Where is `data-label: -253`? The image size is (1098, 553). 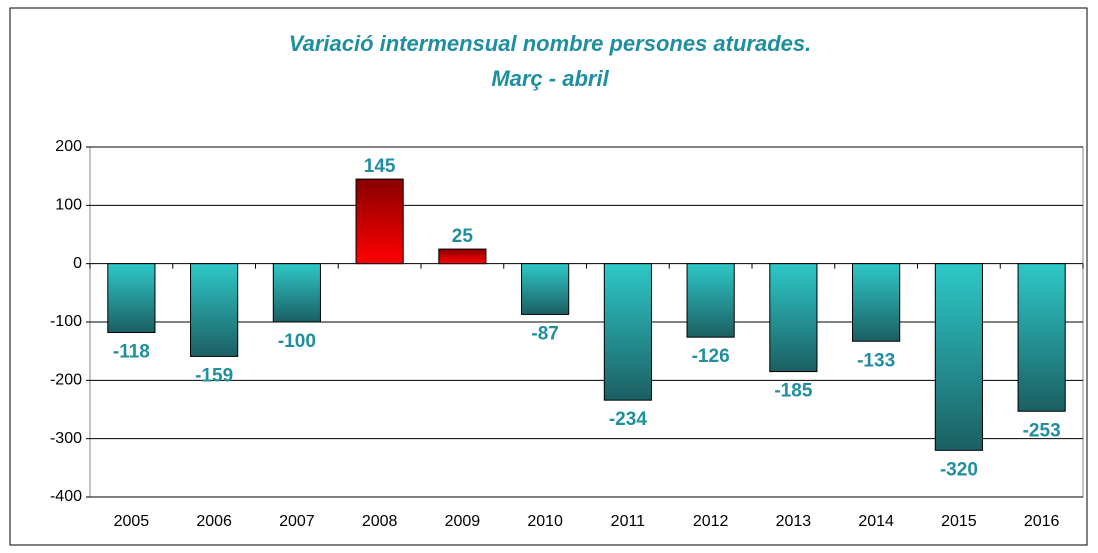 data-label: -253 is located at coordinates (1042, 430).